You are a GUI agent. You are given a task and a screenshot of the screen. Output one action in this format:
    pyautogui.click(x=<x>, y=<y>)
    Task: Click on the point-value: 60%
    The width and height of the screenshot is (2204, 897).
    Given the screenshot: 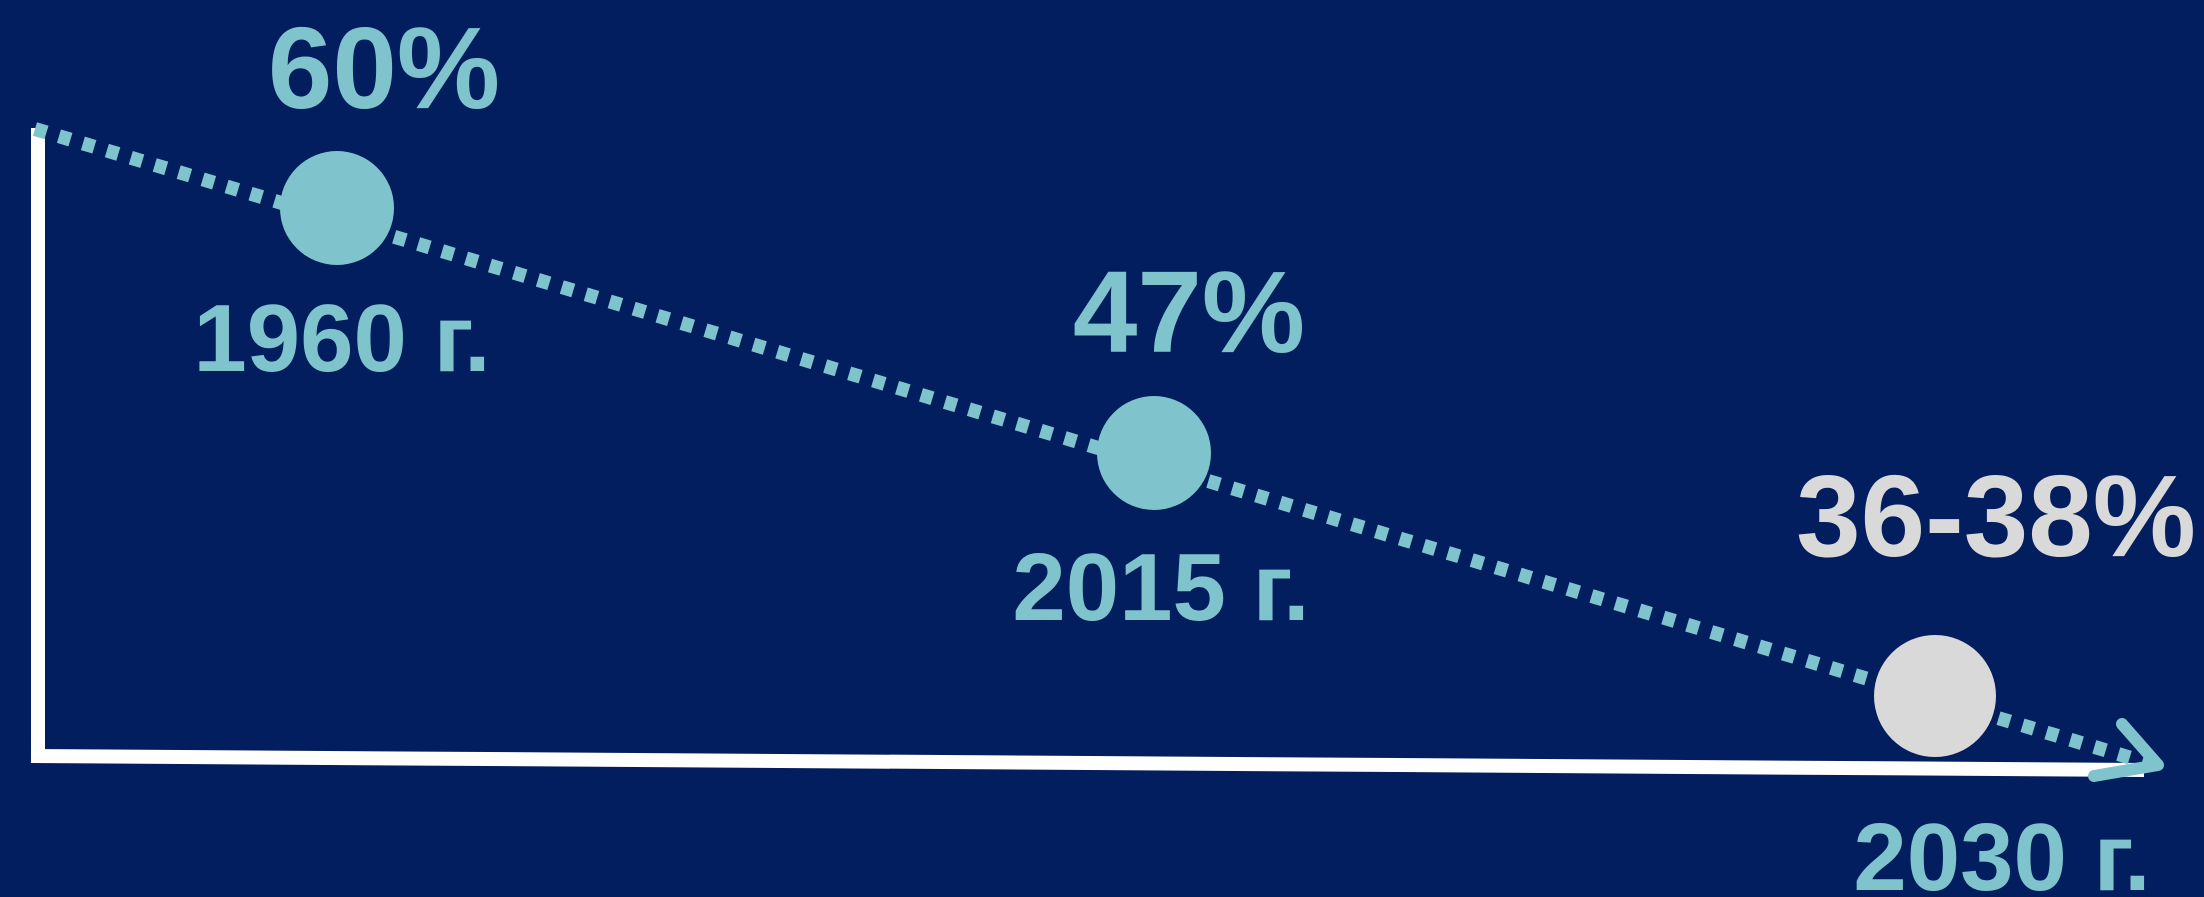 What is the action you would take?
    pyautogui.click(x=384, y=68)
    